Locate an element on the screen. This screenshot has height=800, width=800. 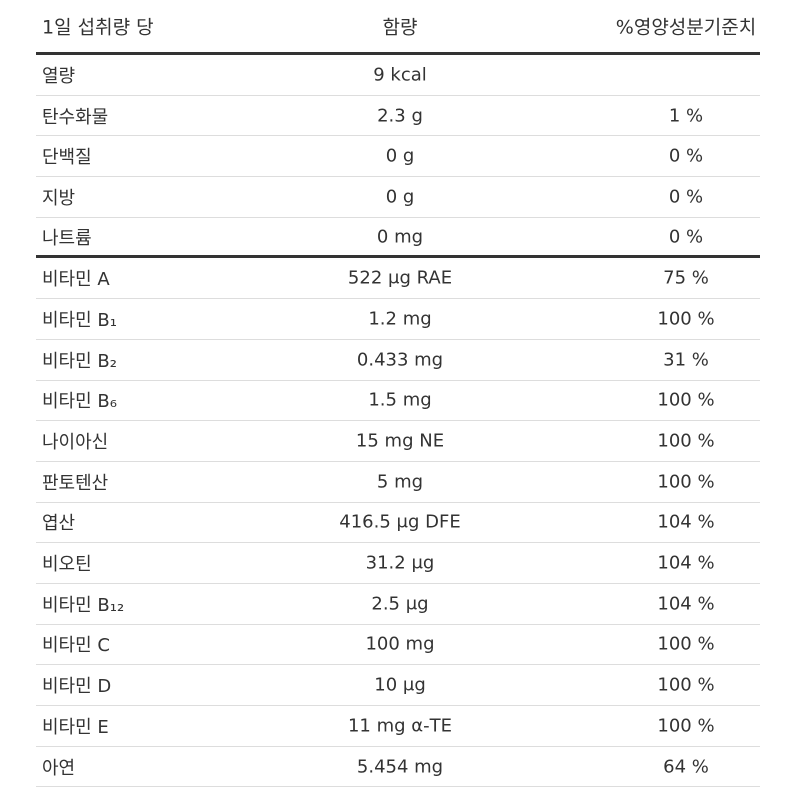
table-row: 열량 9 kcal is located at coordinates (398, 75).